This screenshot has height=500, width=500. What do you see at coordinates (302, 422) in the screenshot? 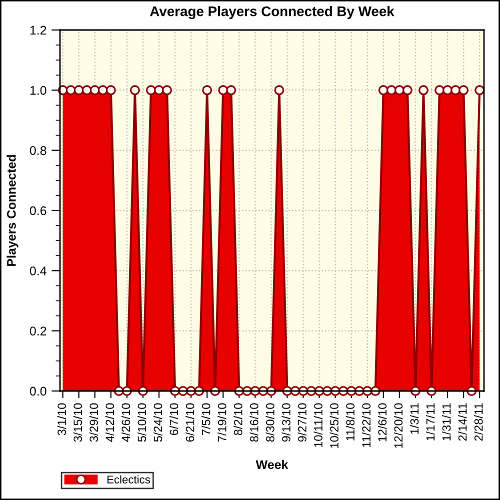
I see `x-tick-label: 9/27/10` at bounding box center [302, 422].